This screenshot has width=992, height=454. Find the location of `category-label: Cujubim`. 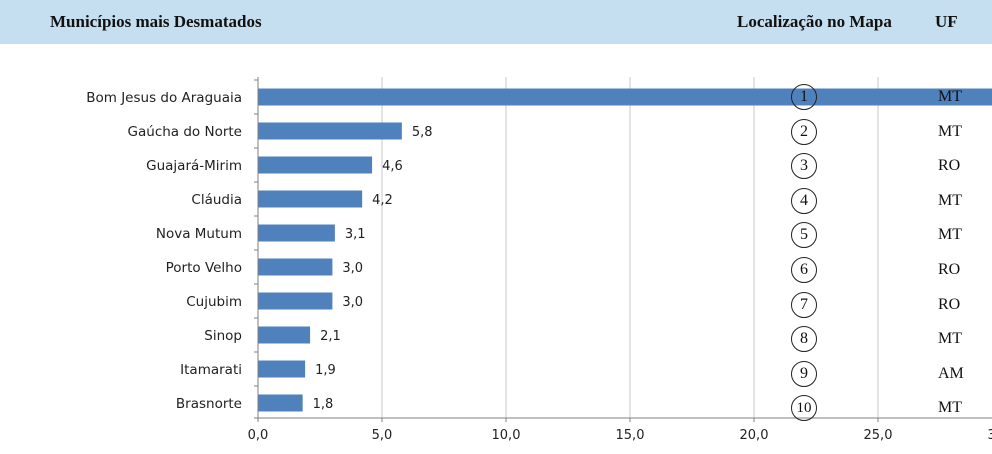

category-label: Cujubim is located at coordinates (214, 302).